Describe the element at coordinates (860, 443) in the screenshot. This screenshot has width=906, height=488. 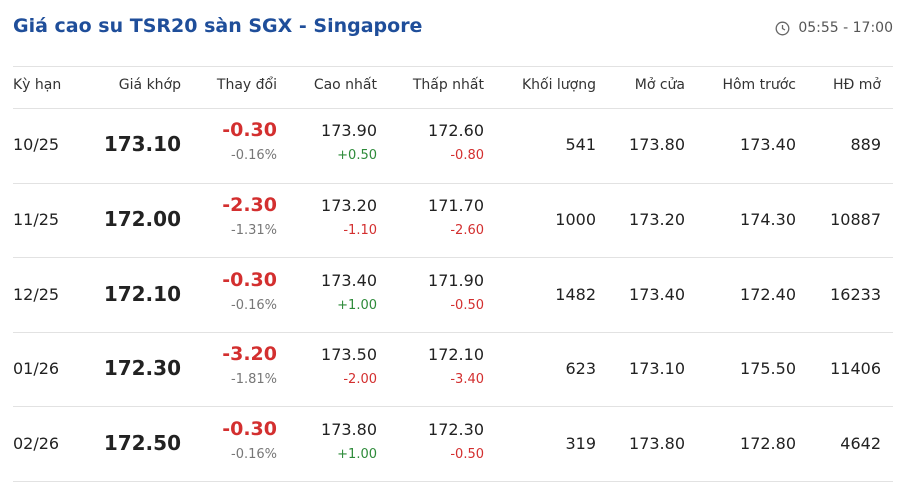
I see `open-interest: 4642` at that location.